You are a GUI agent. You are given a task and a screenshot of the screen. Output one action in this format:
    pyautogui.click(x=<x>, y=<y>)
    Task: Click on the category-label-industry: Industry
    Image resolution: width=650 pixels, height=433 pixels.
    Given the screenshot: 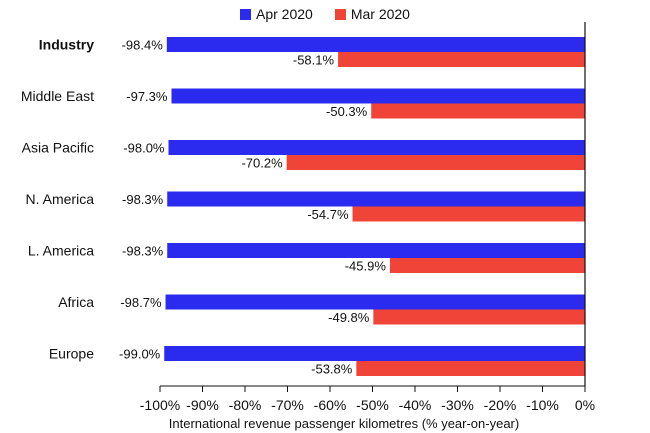 What is the action you would take?
    pyautogui.click(x=66, y=45)
    